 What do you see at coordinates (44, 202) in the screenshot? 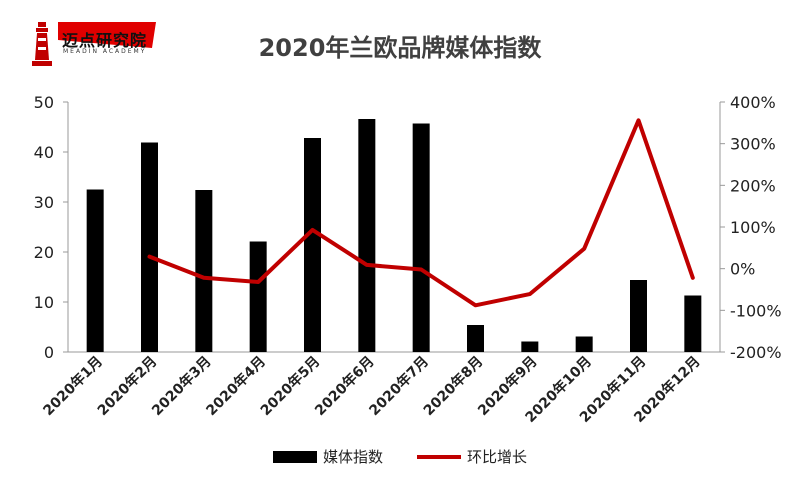
I see `y-left-tick-label: 30` at bounding box center [44, 202].